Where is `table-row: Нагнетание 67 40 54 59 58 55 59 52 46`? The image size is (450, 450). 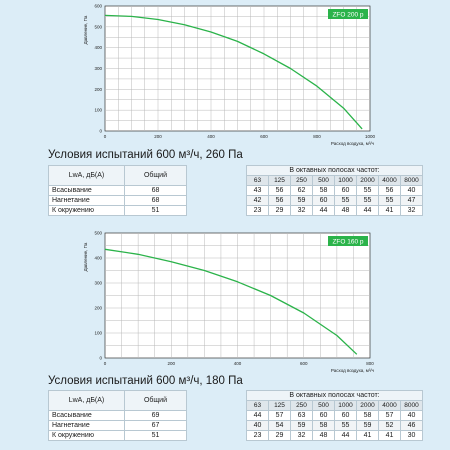
table-row: Нагнетание 67 40 54 59 58 55 59 52 46 is located at coordinates (235, 425).